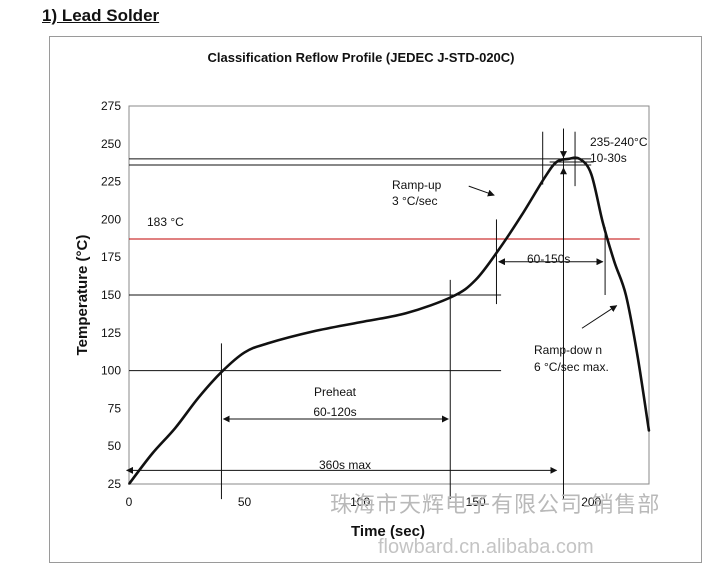 This screenshot has width=723, height=574. What do you see at coordinates (548, 259) in the screenshot?
I see `above-liquidus-label: 60-150s` at bounding box center [548, 259].